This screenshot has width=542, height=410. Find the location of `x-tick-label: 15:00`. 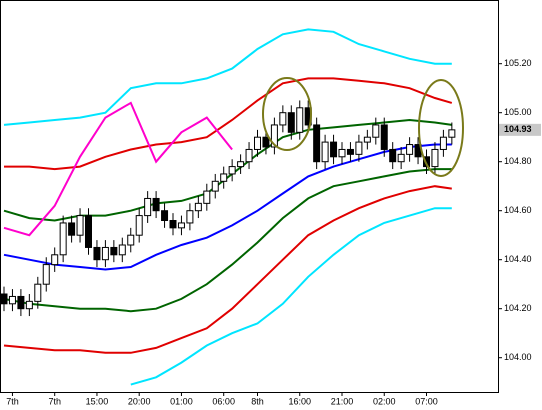

x-tick-label: 15:00 is located at coordinates (97, 401).